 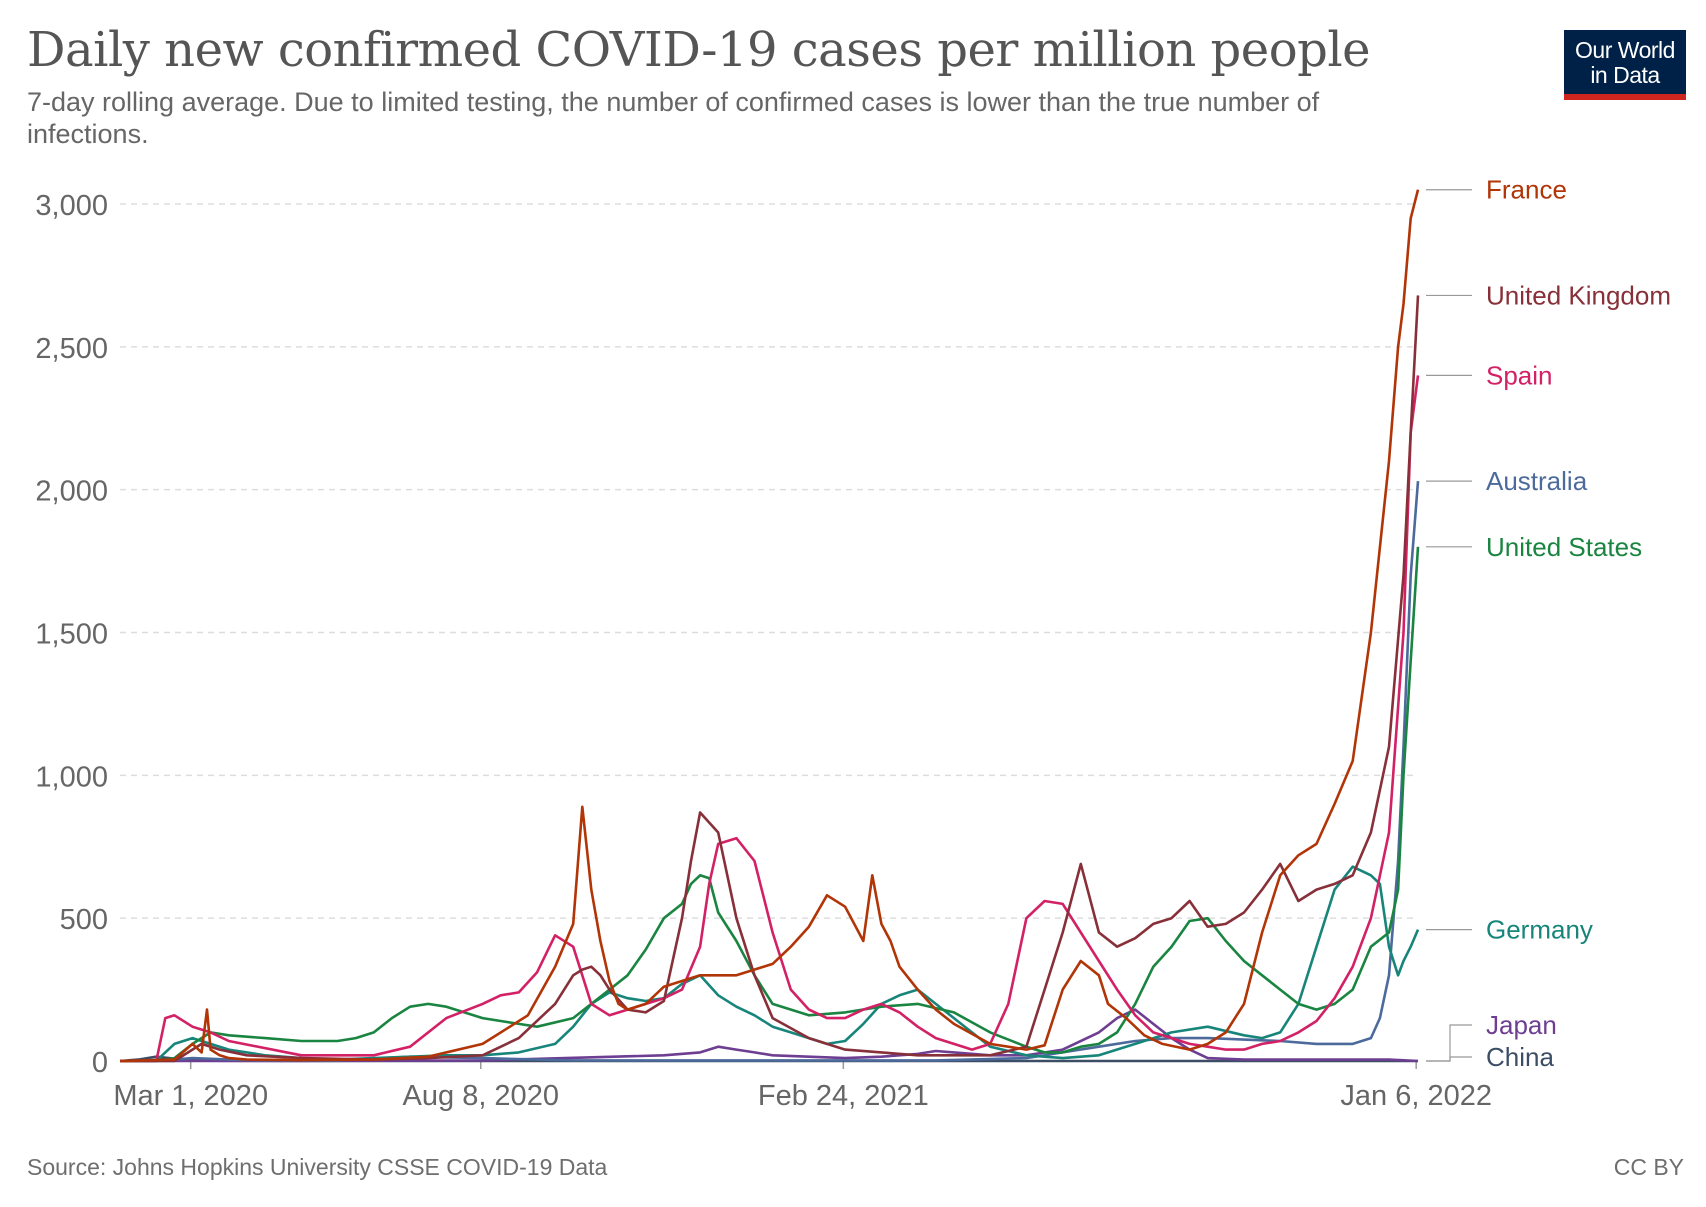 What do you see at coordinates (1449, 1059) in the screenshot?
I see `leader-line-china` at bounding box center [1449, 1059].